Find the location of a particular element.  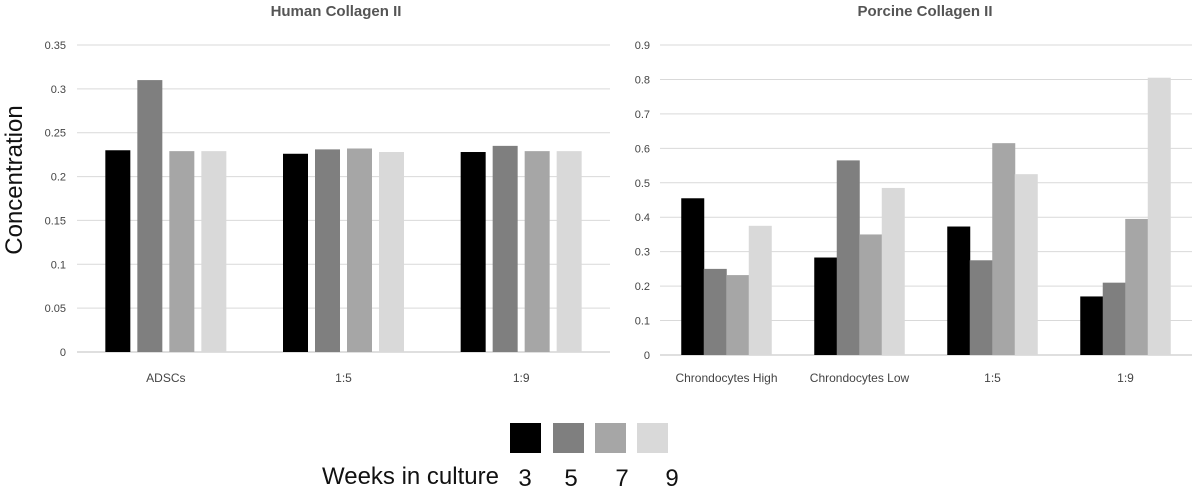

y-tick-label: 0.35 is located at coordinates (55, 46).